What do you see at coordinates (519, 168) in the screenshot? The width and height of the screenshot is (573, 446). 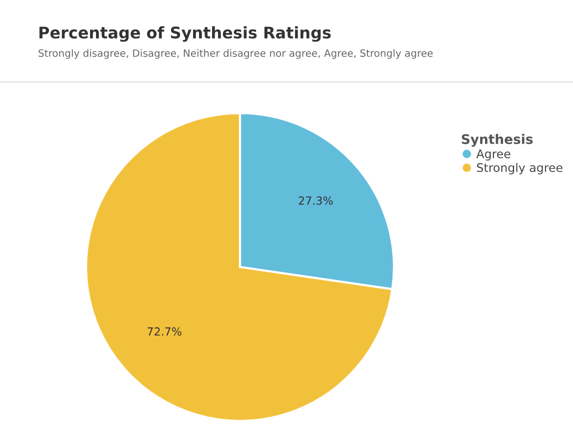 I see `legend-label: Strongly agree` at bounding box center [519, 168].